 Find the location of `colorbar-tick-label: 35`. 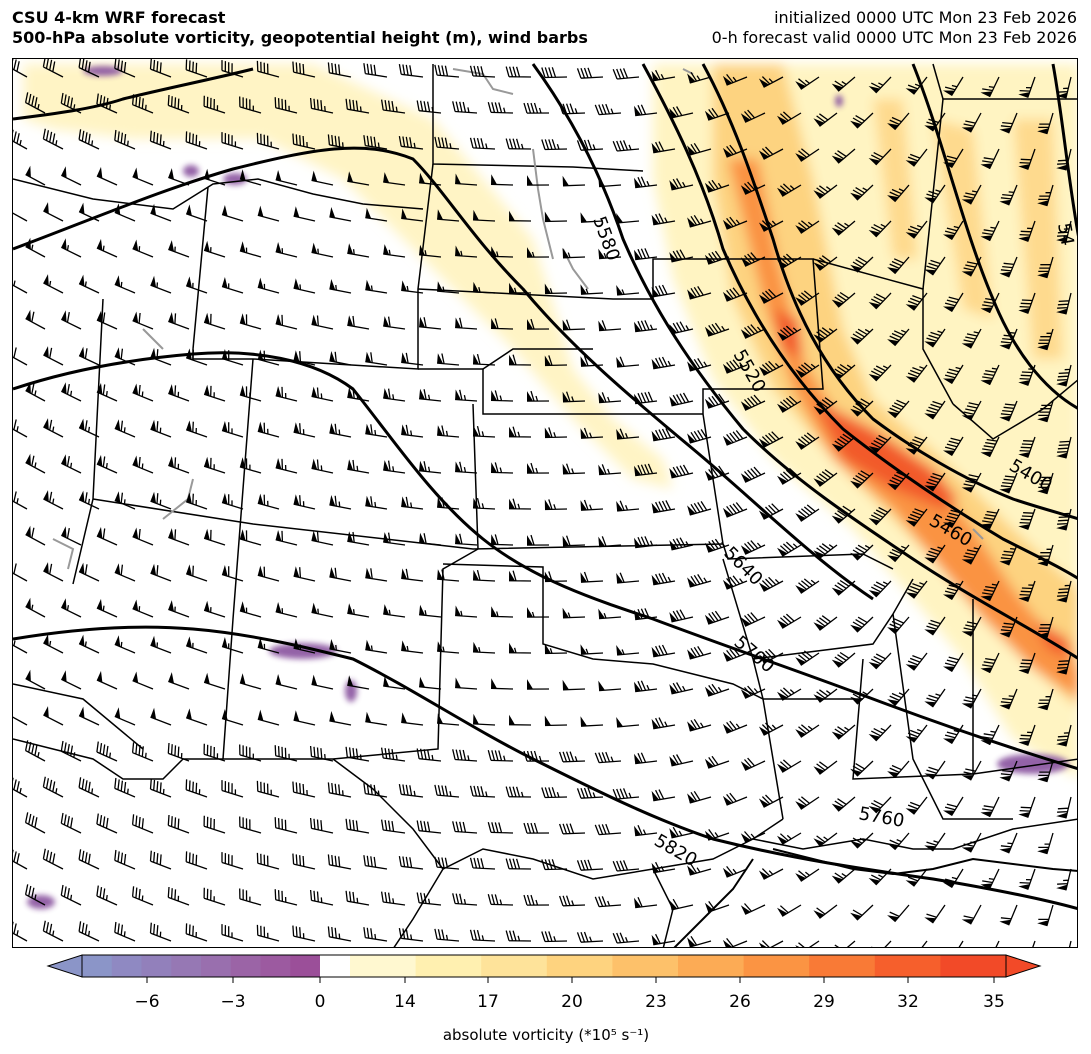

colorbar-tick-label: 35 is located at coordinates (994, 1002).